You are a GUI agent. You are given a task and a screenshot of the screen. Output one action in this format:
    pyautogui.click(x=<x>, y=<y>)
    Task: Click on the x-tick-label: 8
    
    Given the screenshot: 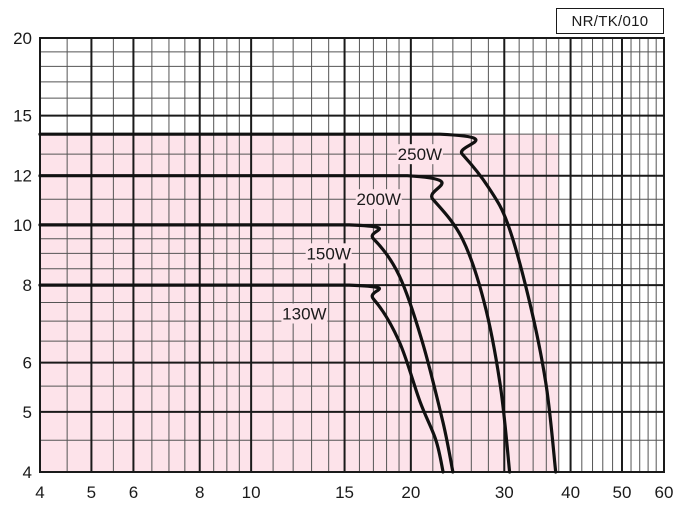 What is the action you would take?
    pyautogui.click(x=199, y=492)
    